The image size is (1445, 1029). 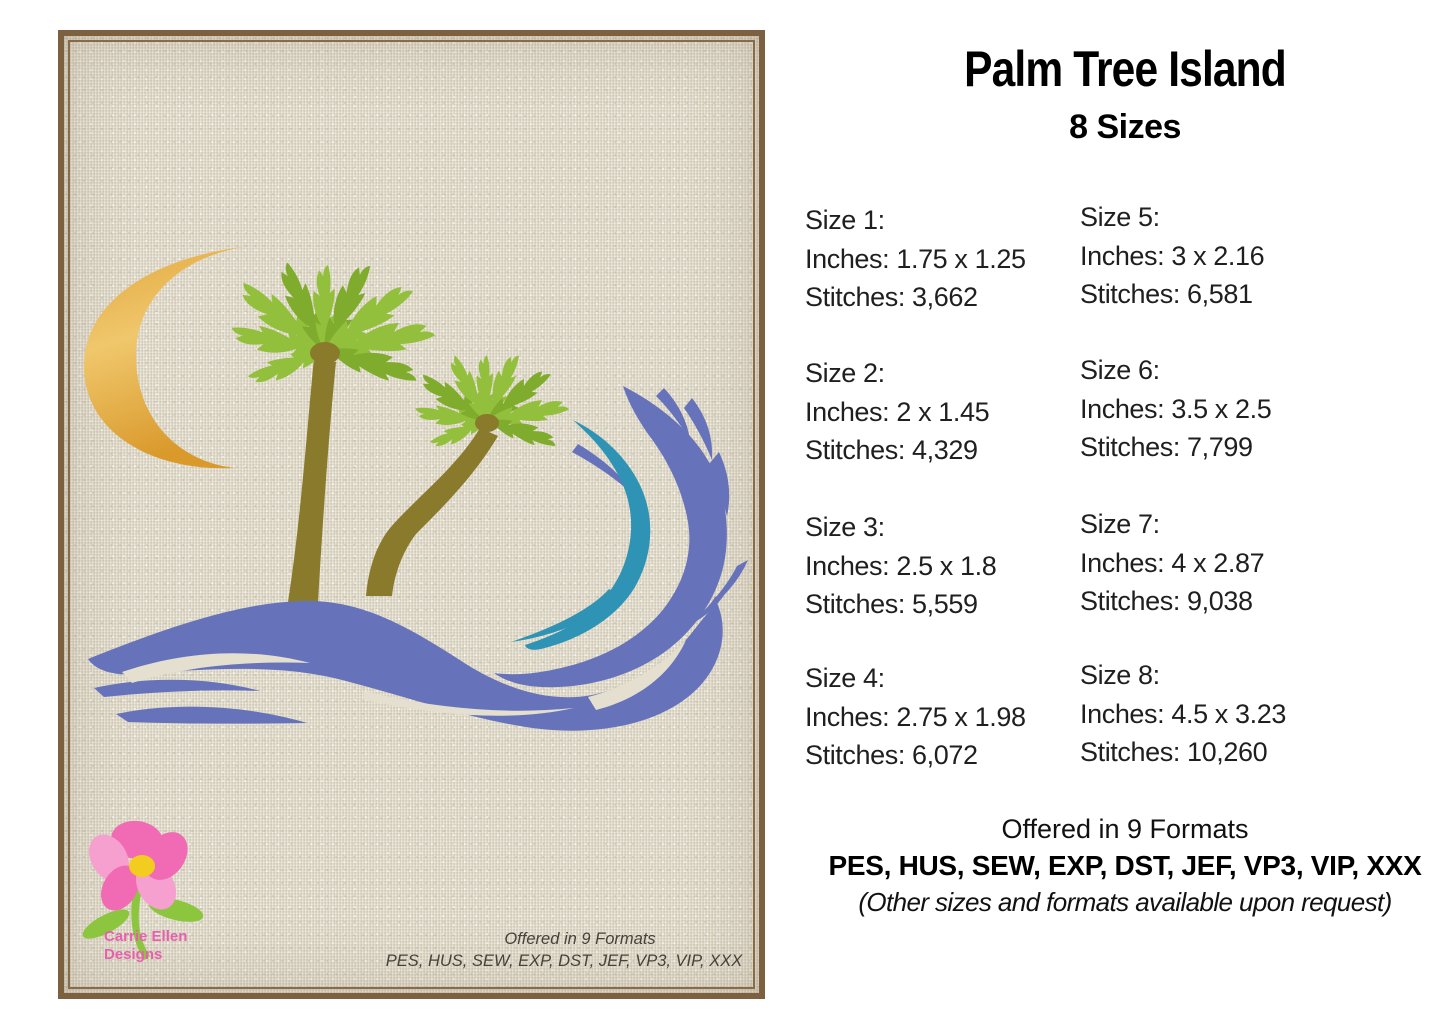 I want to click on logo-leaf-left, so click(x=106, y=924).